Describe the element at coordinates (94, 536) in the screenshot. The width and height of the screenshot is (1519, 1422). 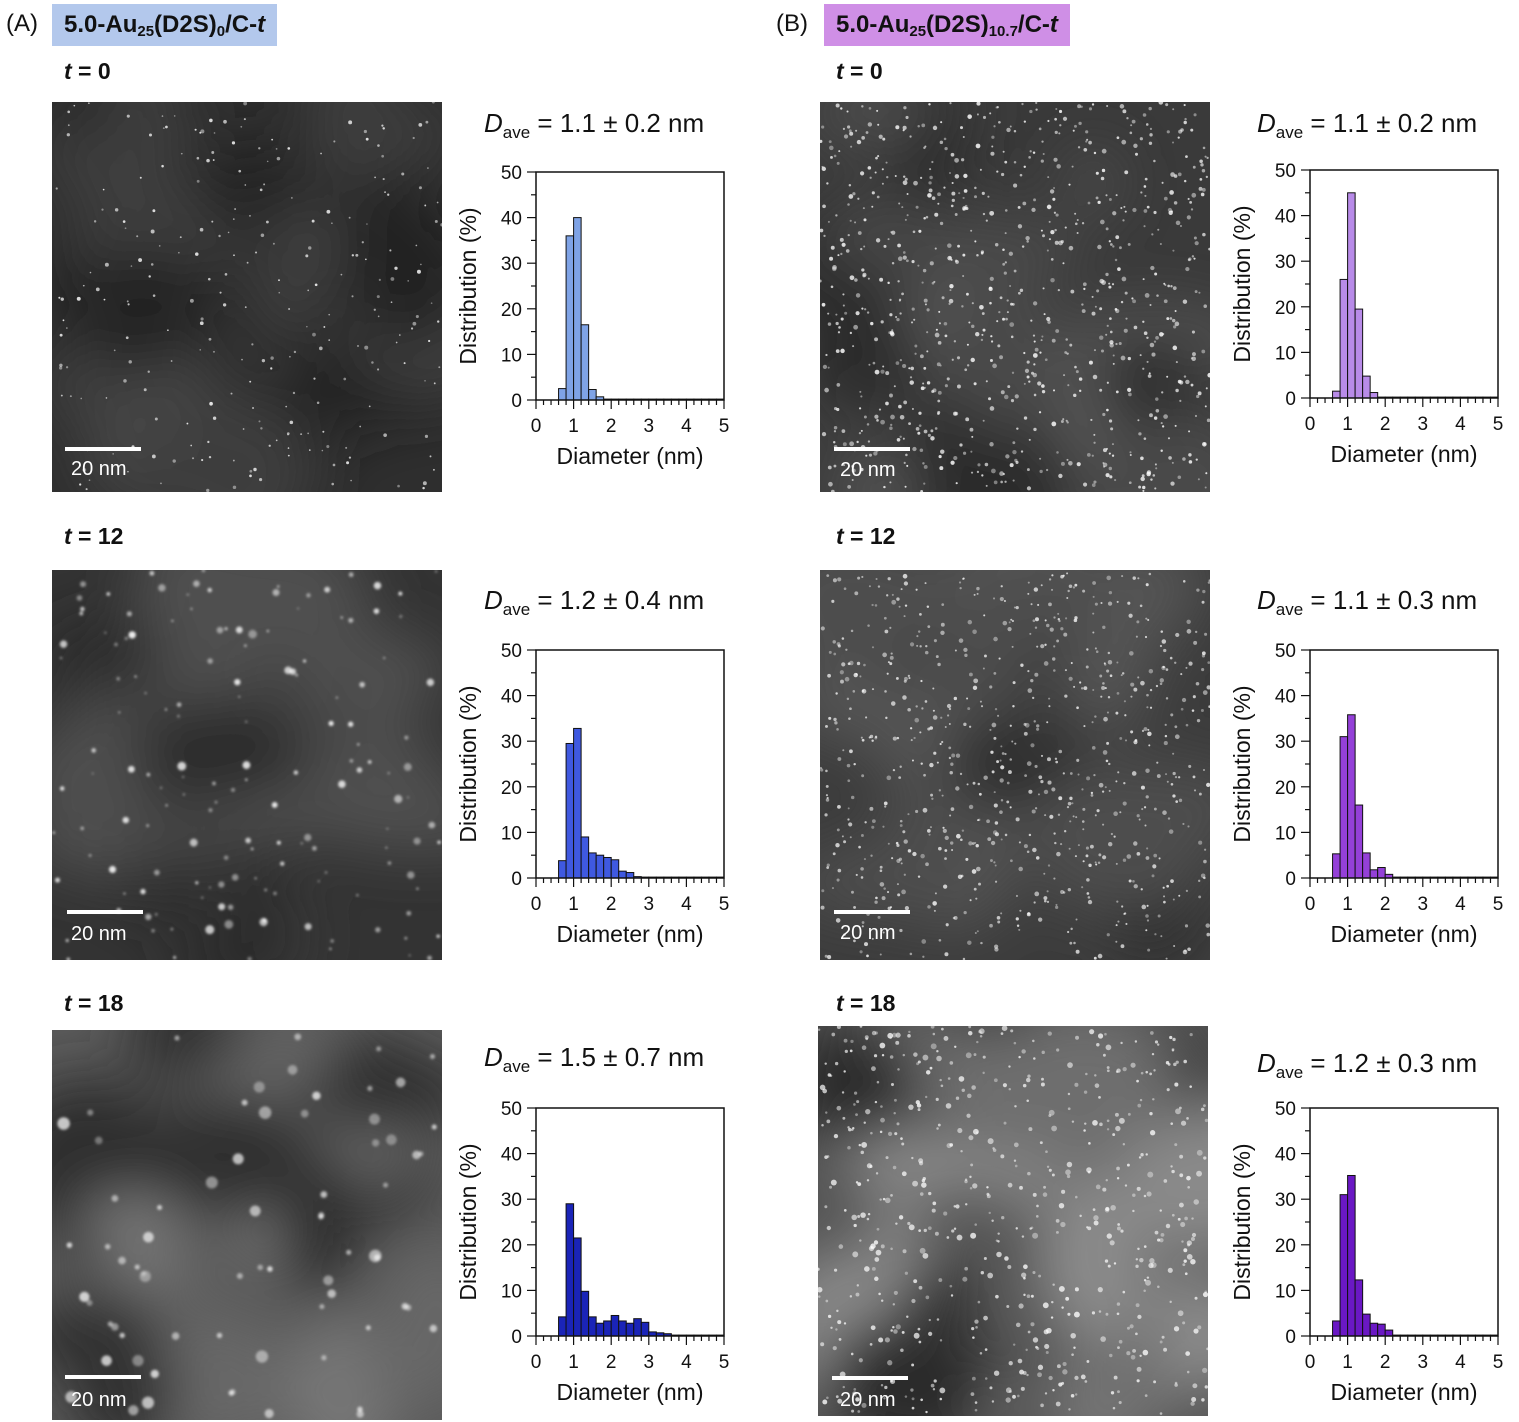
I see `row-label-a-1: t = 12` at that location.